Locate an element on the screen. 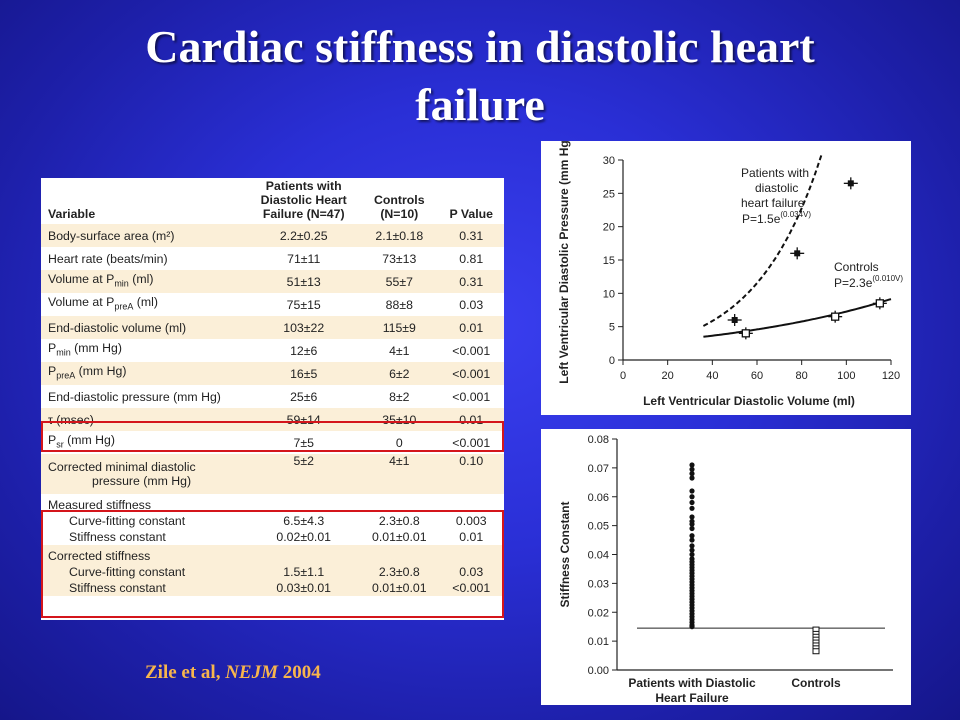 This screenshot has width=960, height=720. x-tick-label: 0 is located at coordinates (623, 376).